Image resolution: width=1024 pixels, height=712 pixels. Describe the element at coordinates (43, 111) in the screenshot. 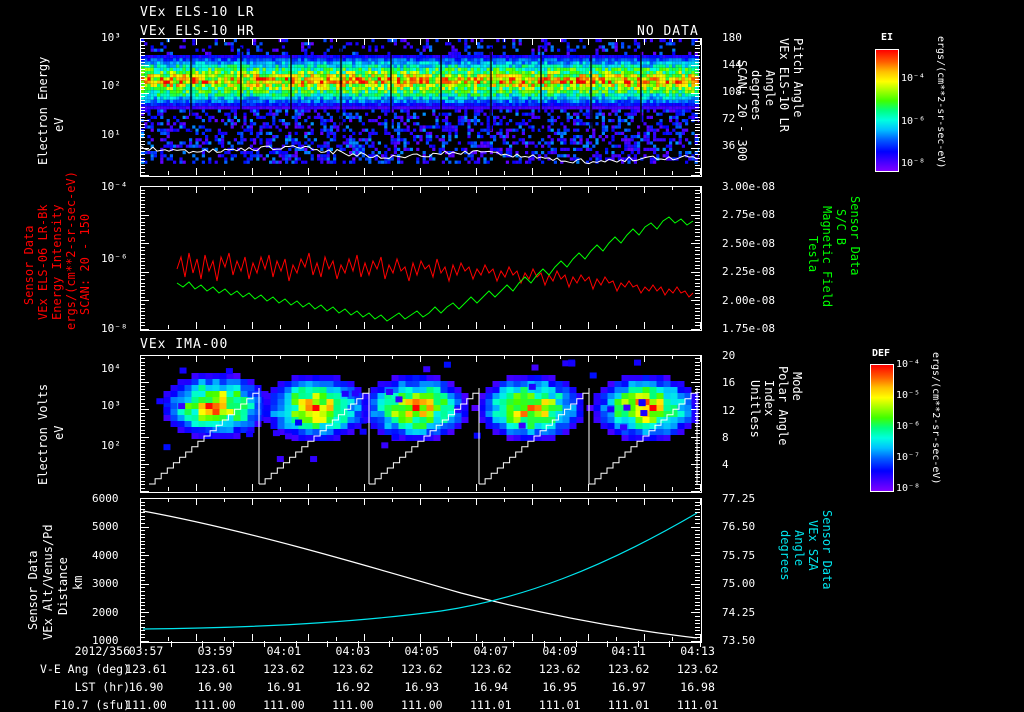

I see `panel1-left-axis-title: Electron Energy` at that location.